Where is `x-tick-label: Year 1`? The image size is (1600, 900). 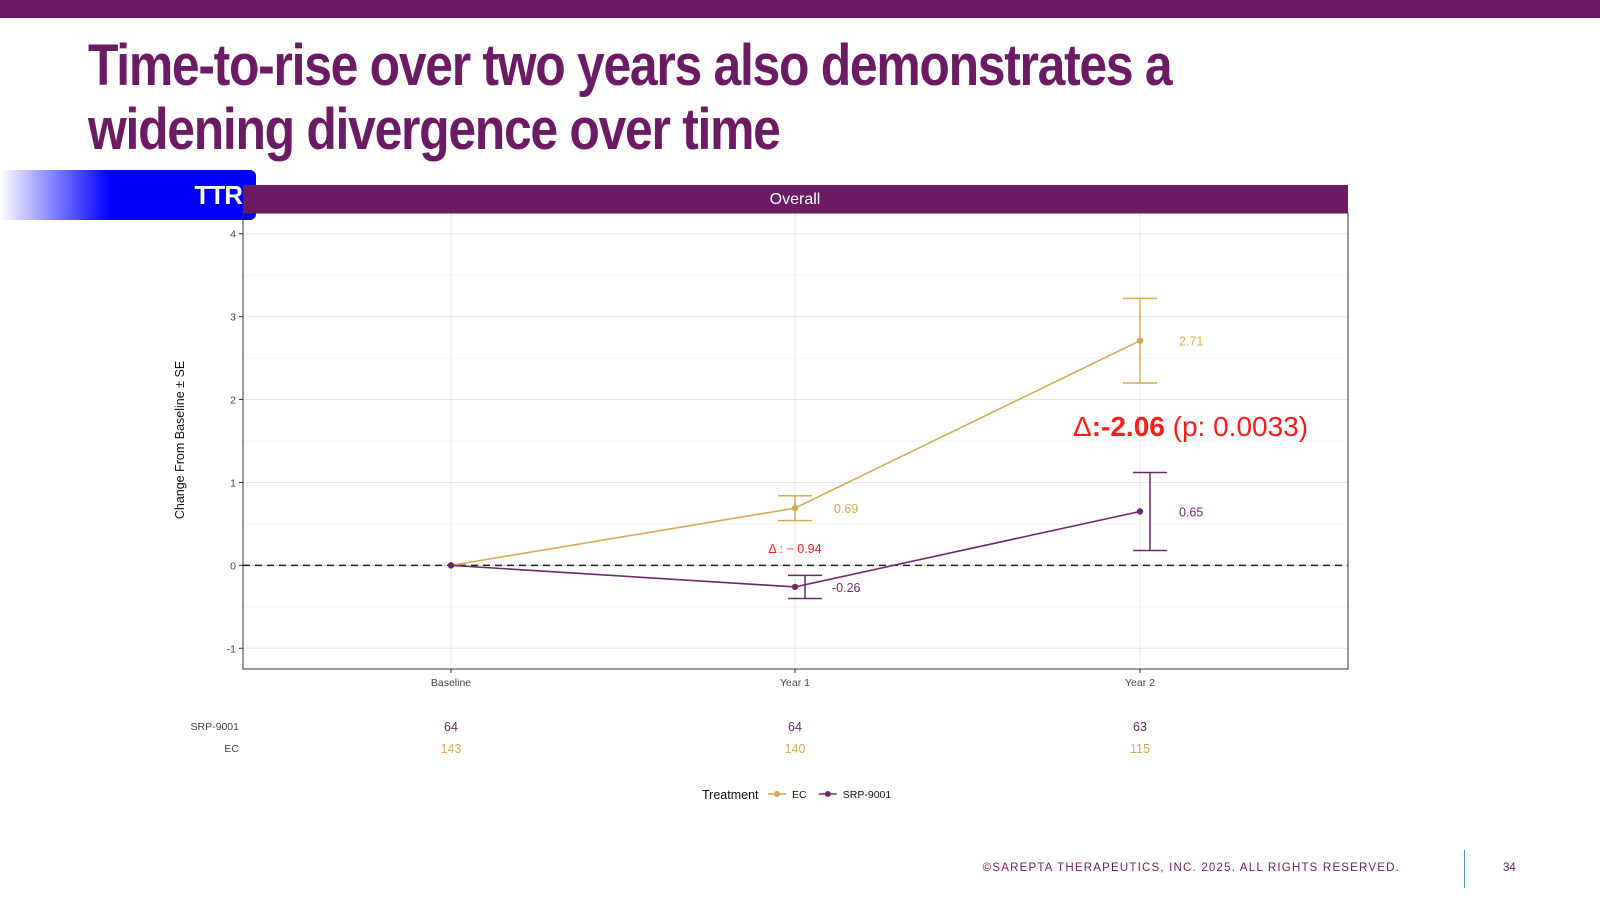
x-tick-label: Year 1 is located at coordinates (795, 683).